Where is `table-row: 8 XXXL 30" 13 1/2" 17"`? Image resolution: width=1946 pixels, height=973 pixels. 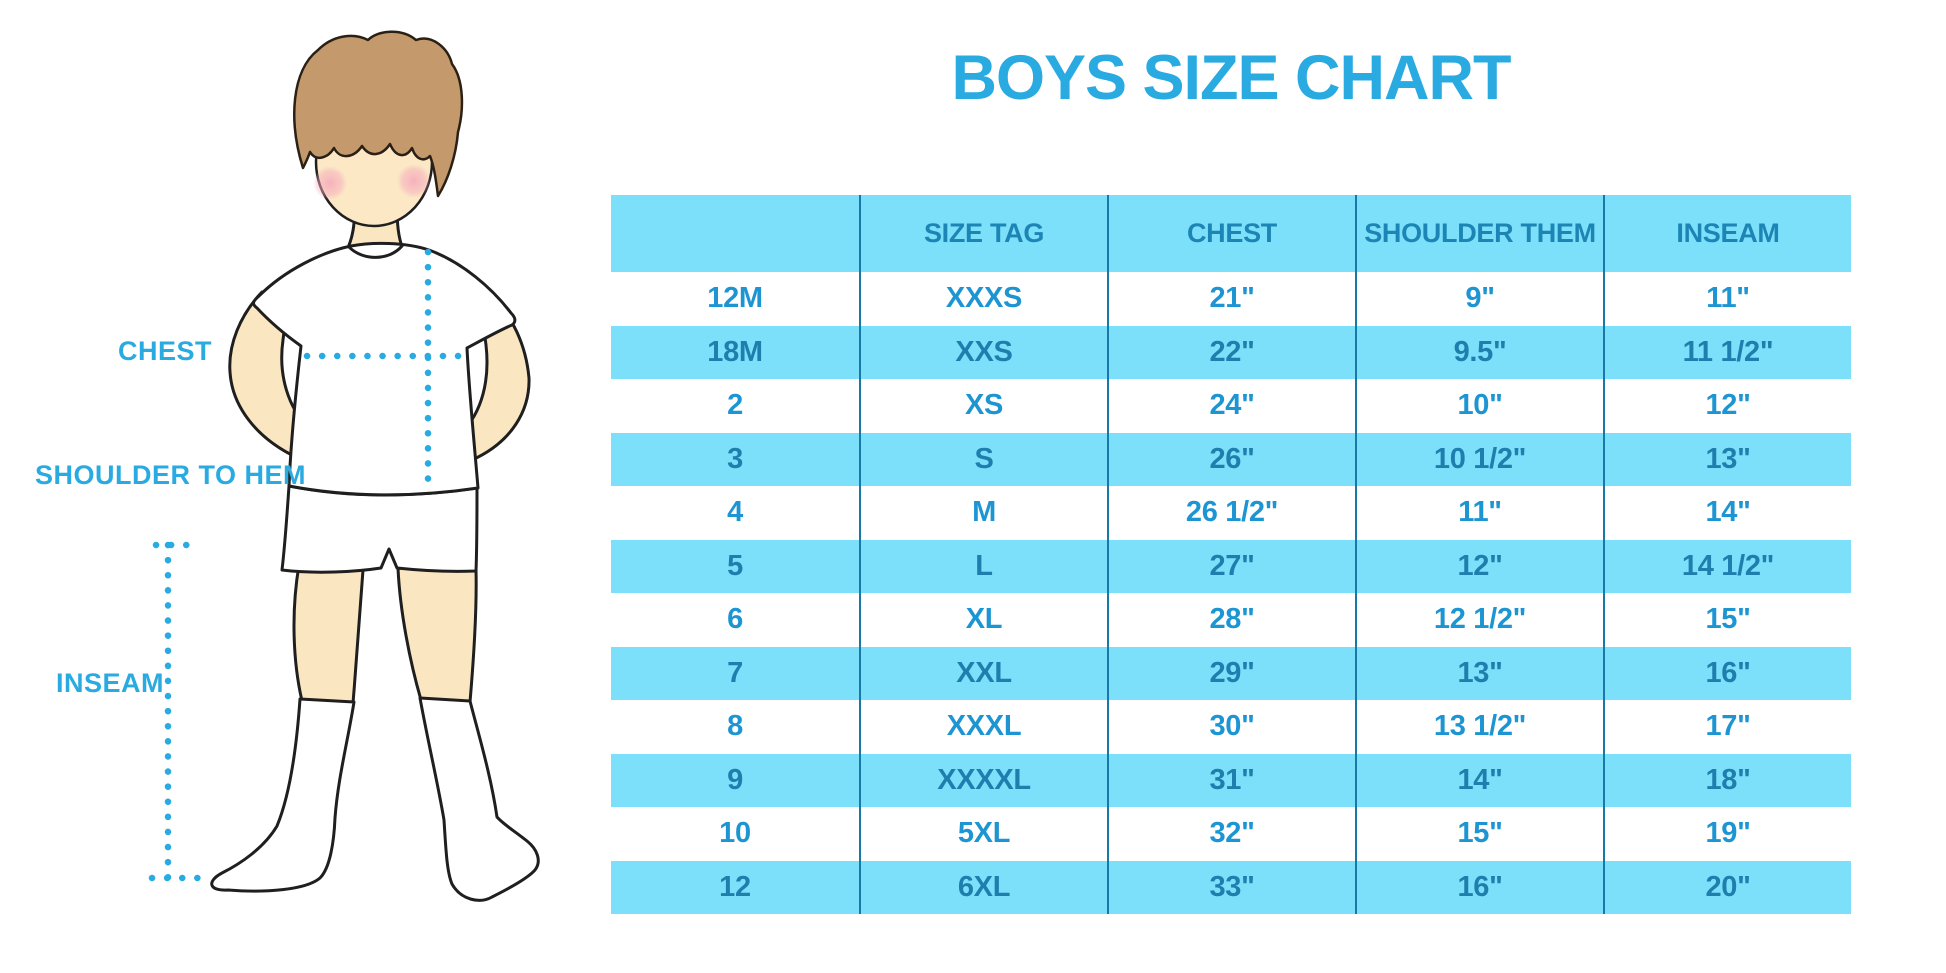 table-row: 8 XXXL 30" 13 1/2" 17" is located at coordinates (1231, 727).